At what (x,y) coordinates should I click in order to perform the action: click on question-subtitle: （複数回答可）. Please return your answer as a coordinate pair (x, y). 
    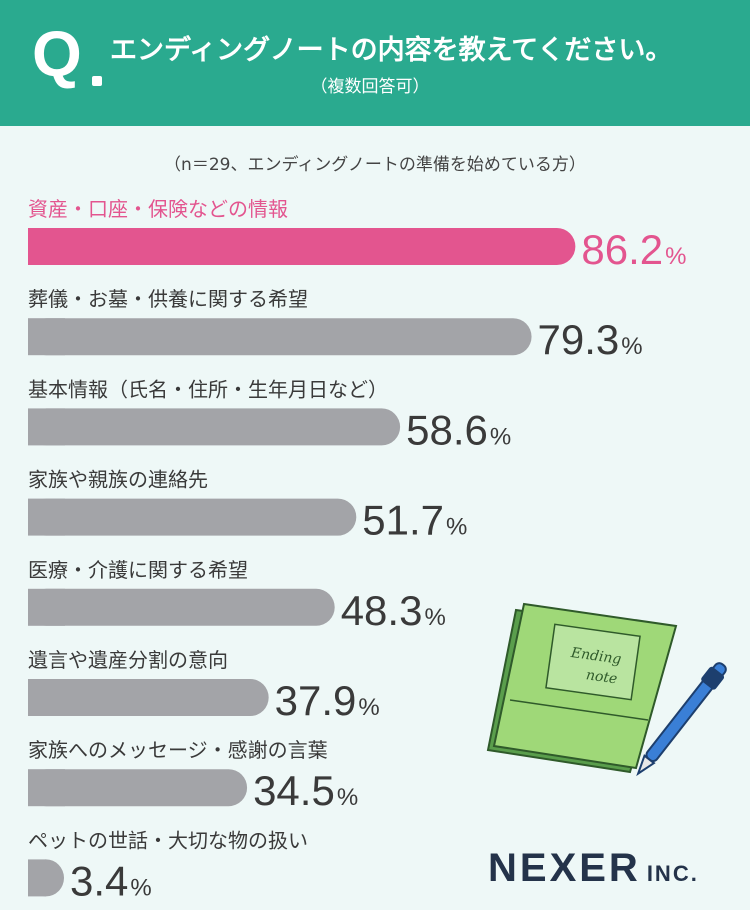
    Looking at the image, I should click on (370, 87).